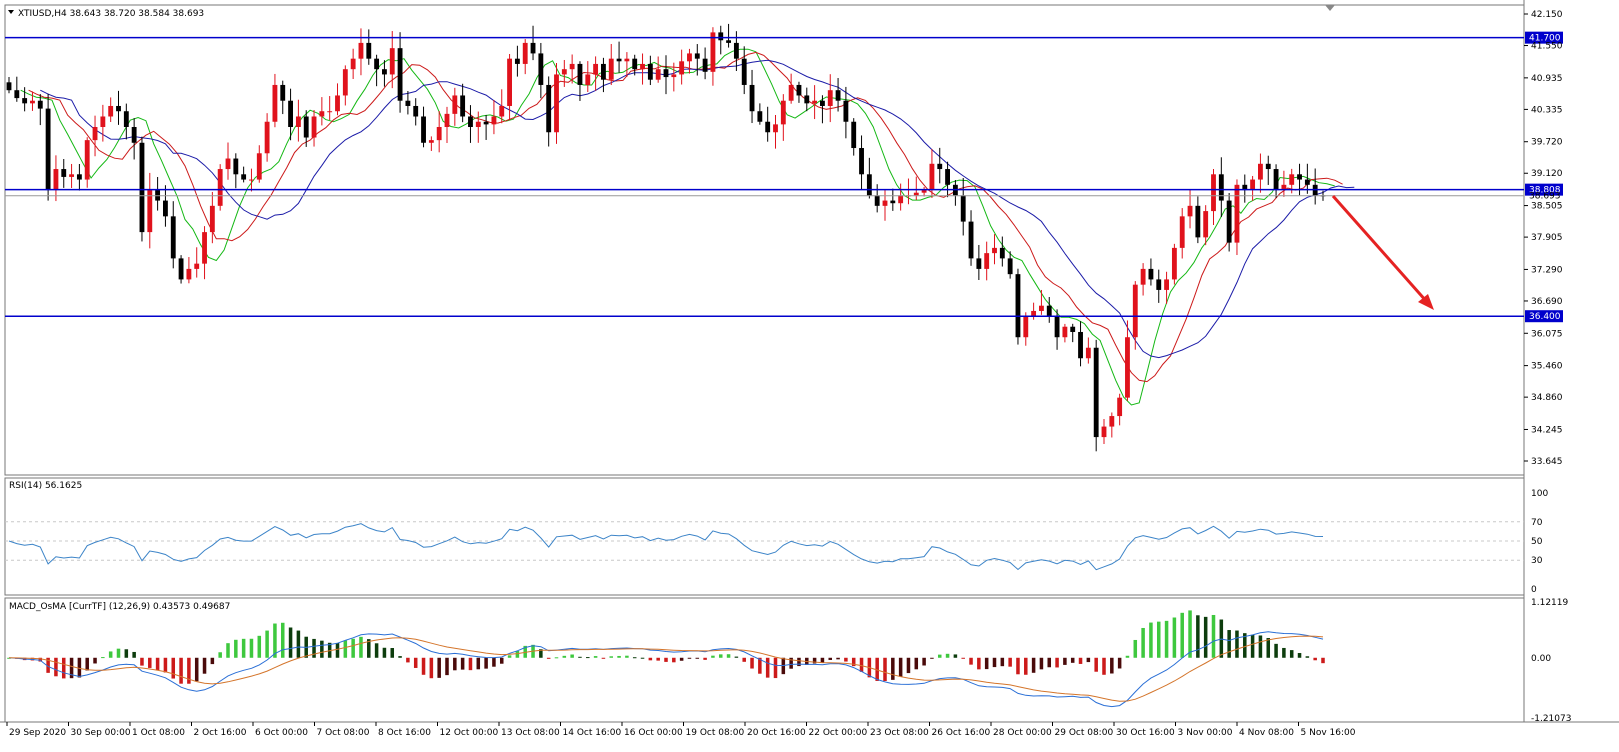 Image resolution: width=1619 pixels, height=752 pixels. Describe the element at coordinates (1330, 8) in the screenshot. I see `chart-shift-marker-icon` at that location.